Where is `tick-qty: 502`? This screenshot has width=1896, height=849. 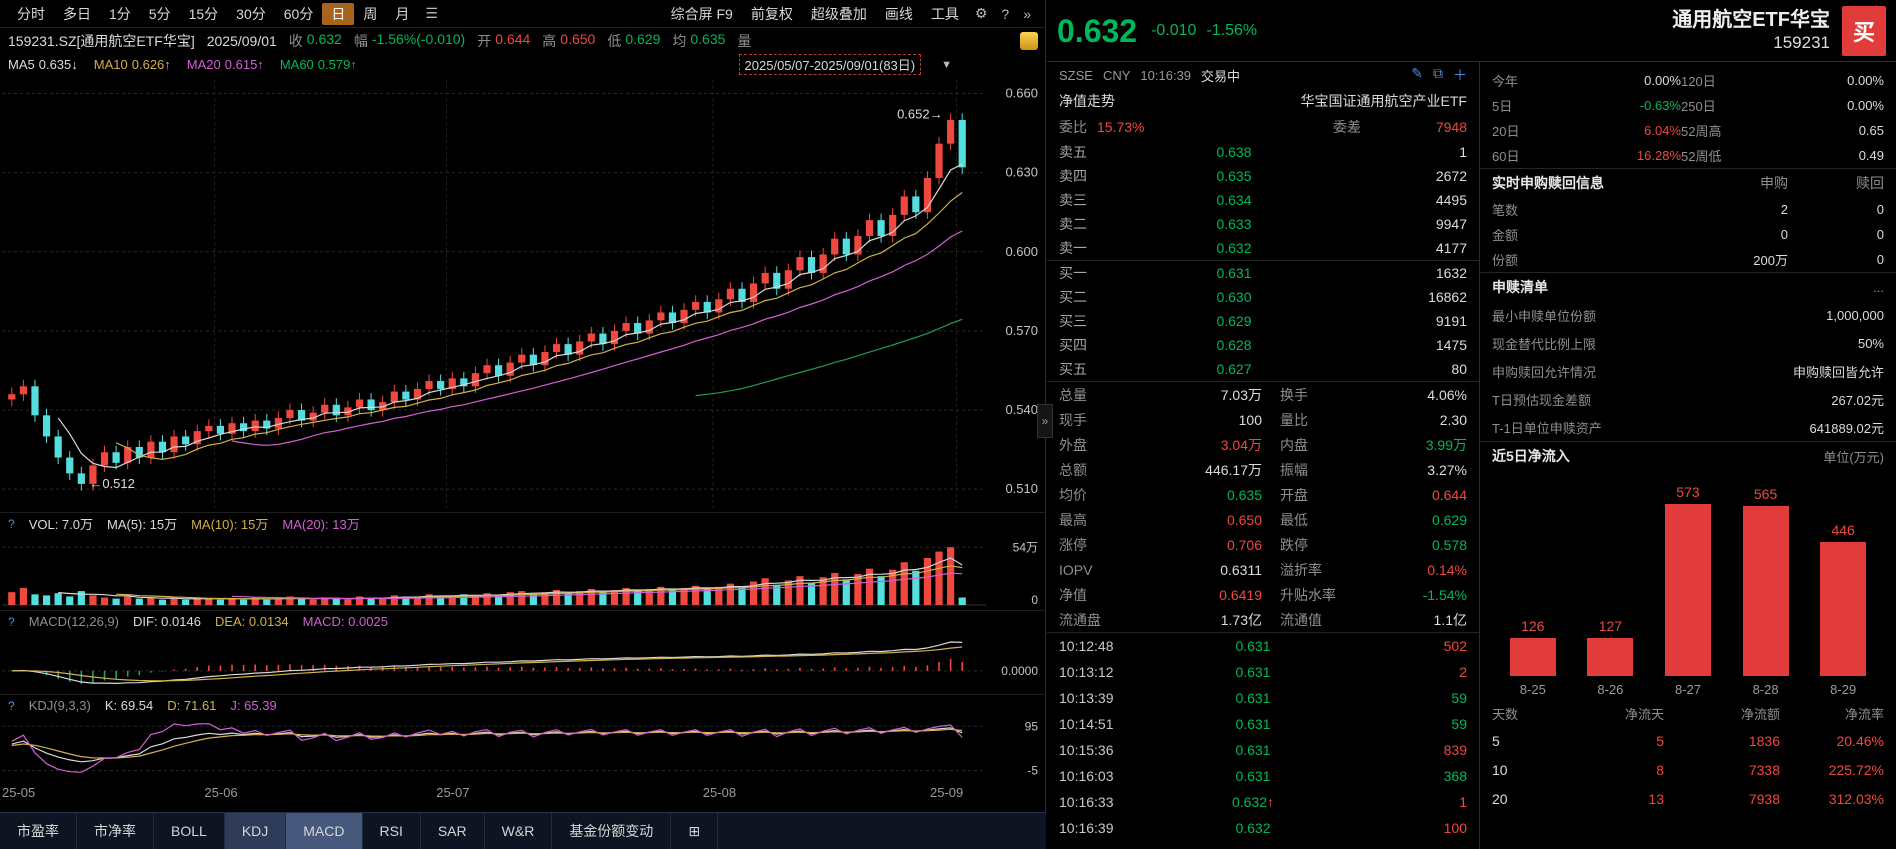
tick-qty: 502 is located at coordinates (1455, 646).